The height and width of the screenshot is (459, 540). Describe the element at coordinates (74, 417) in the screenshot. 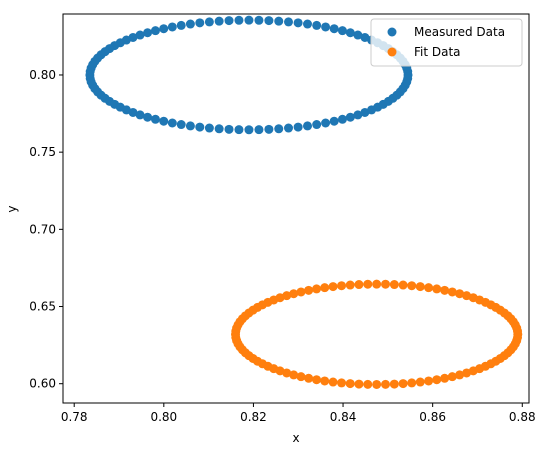

I see `x-tick-label: 0.78` at that location.